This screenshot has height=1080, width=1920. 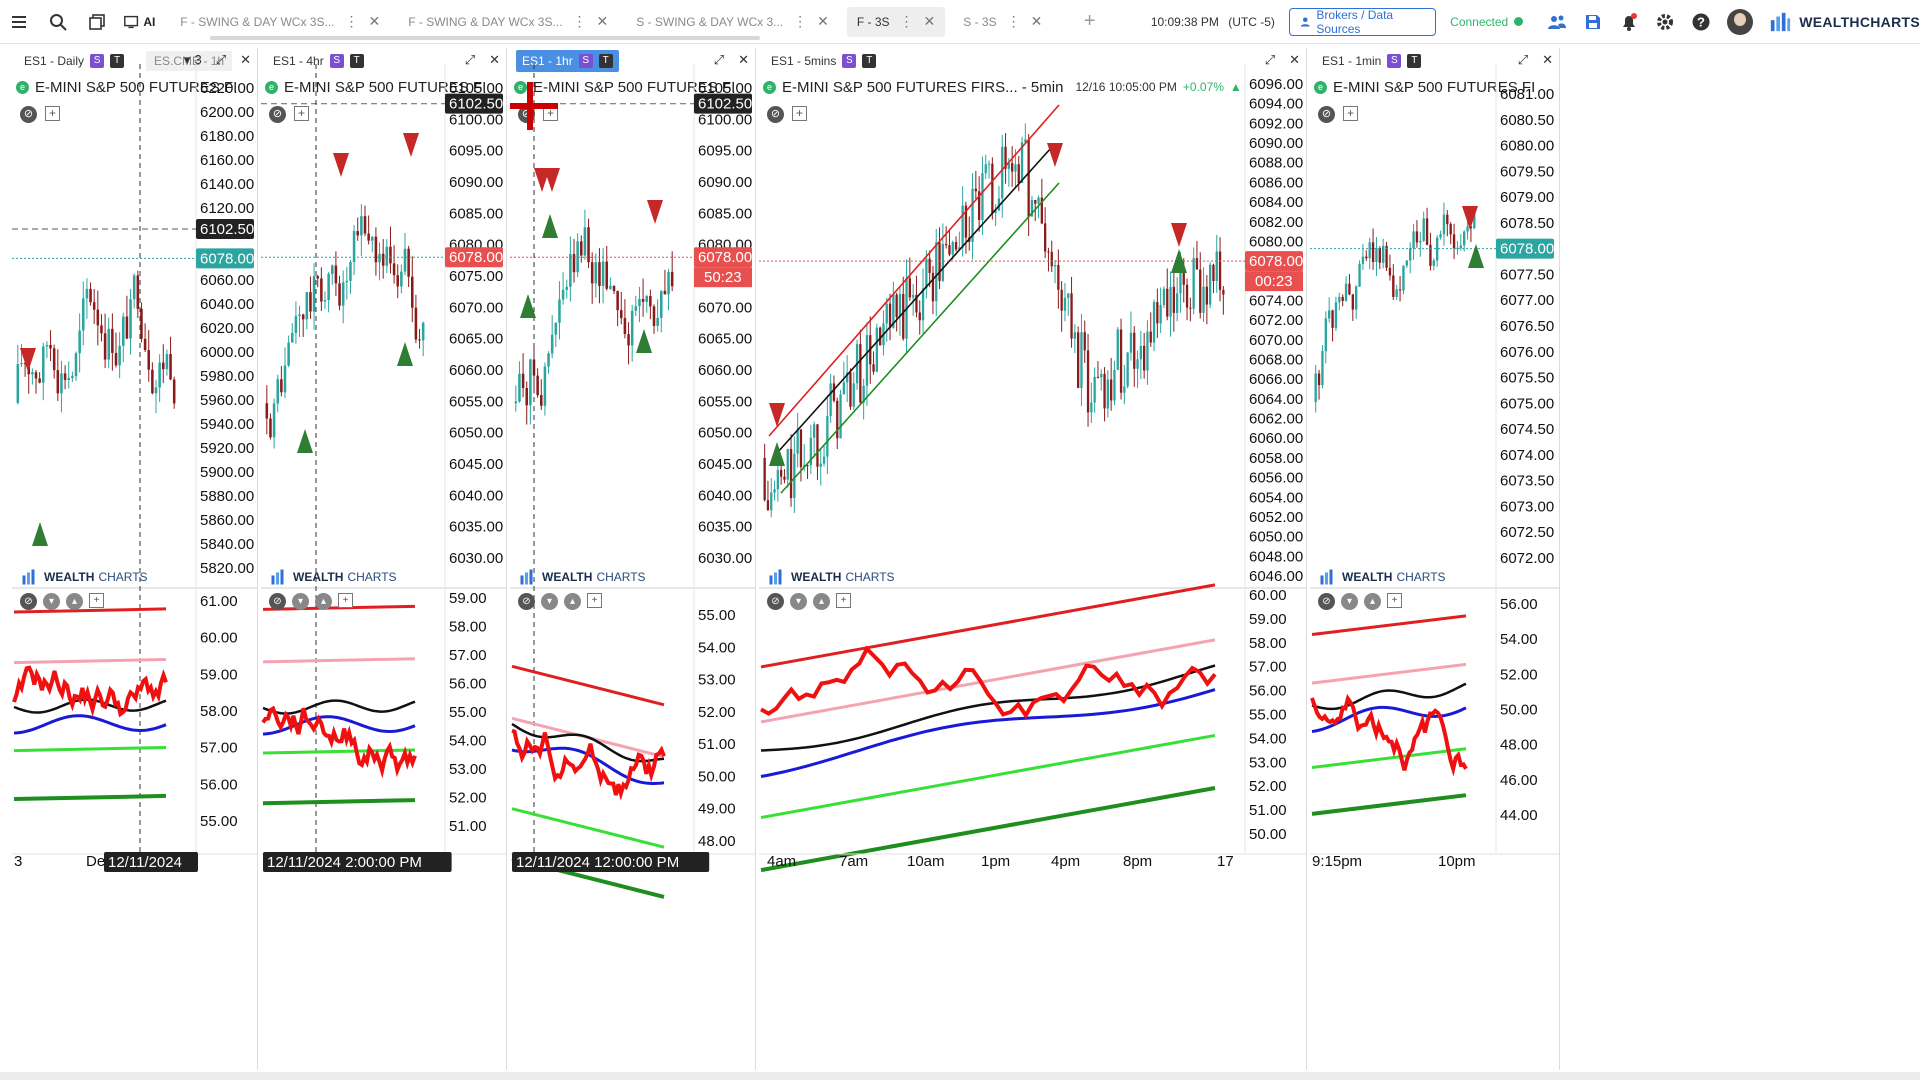 I want to click on tab-f-swing-2: F - SWING & DAY WCx 3S... ⋮ ✕, so click(x=508, y=22).